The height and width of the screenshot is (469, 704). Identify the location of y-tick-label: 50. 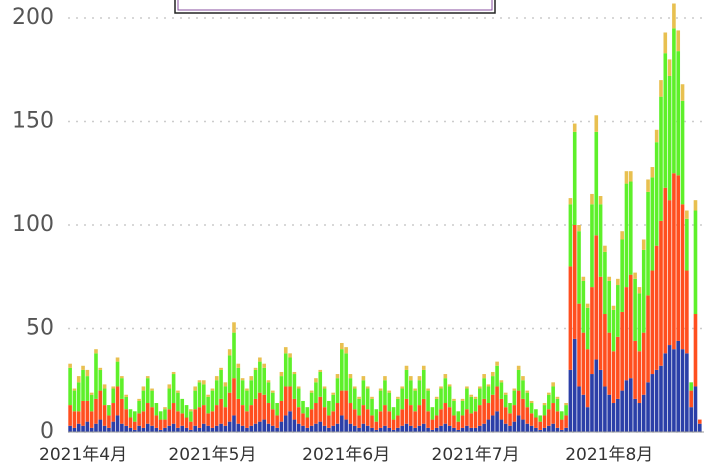
(40, 328).